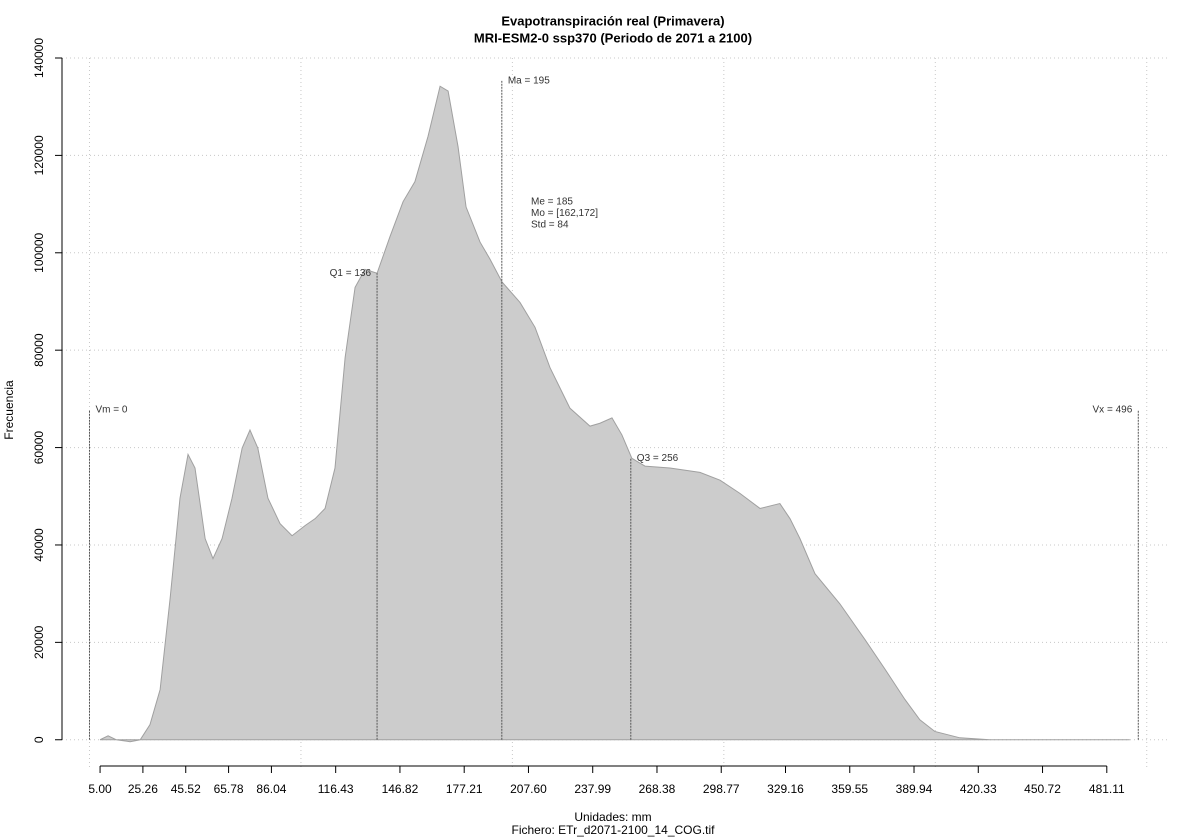 The height and width of the screenshot is (840, 1200). Describe the element at coordinates (39, 58) in the screenshot. I see `y-tick-label: 140000` at that location.